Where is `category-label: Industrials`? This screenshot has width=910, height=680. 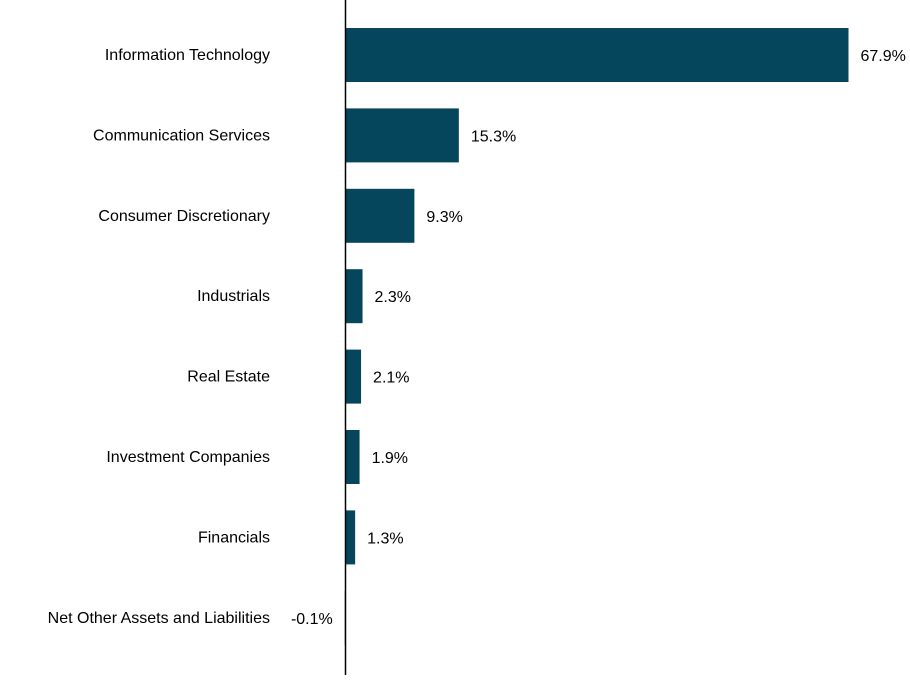
category-label: Industrials is located at coordinates (233, 296).